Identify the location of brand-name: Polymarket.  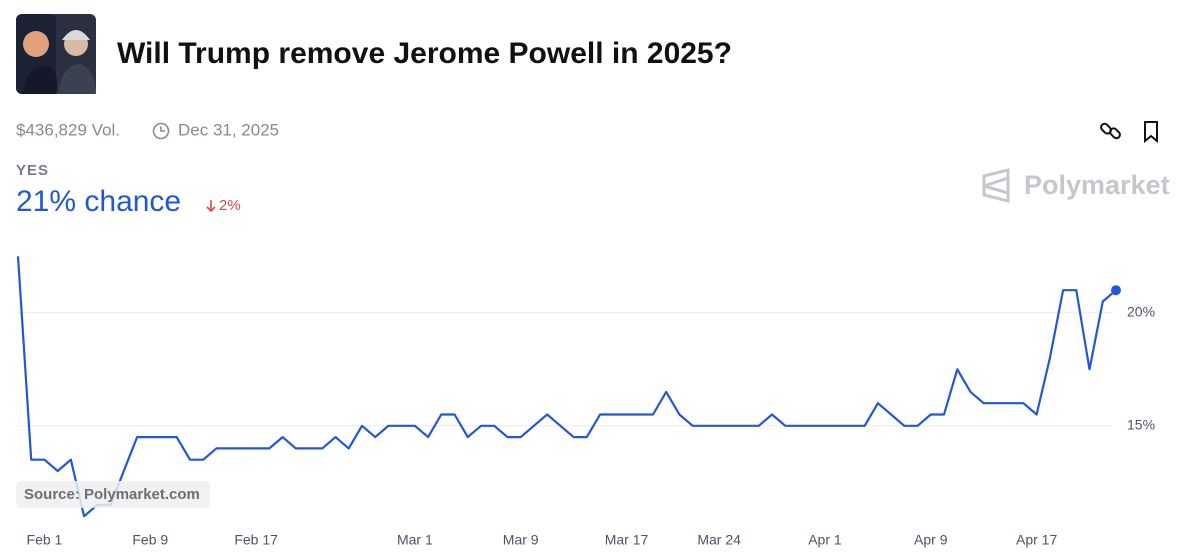
(1097, 185).